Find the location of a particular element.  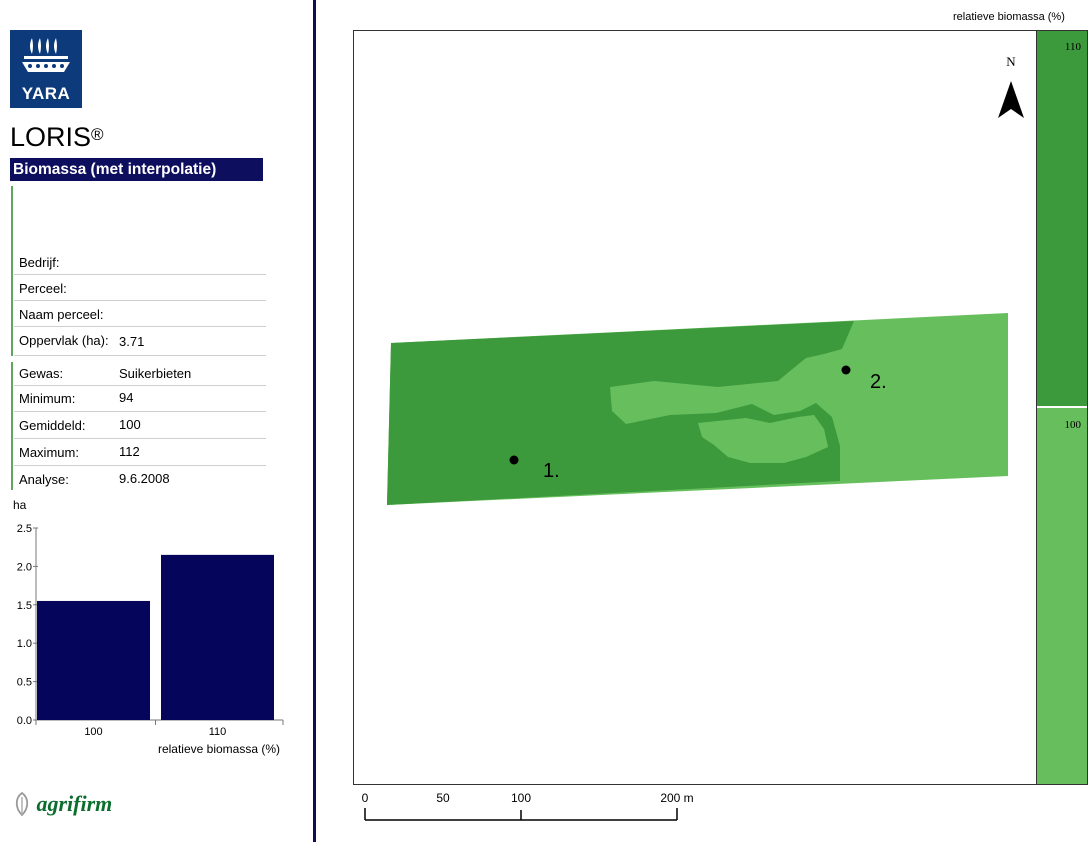

chart-y-tick-label: 1.0 is located at coordinates (24, 644).